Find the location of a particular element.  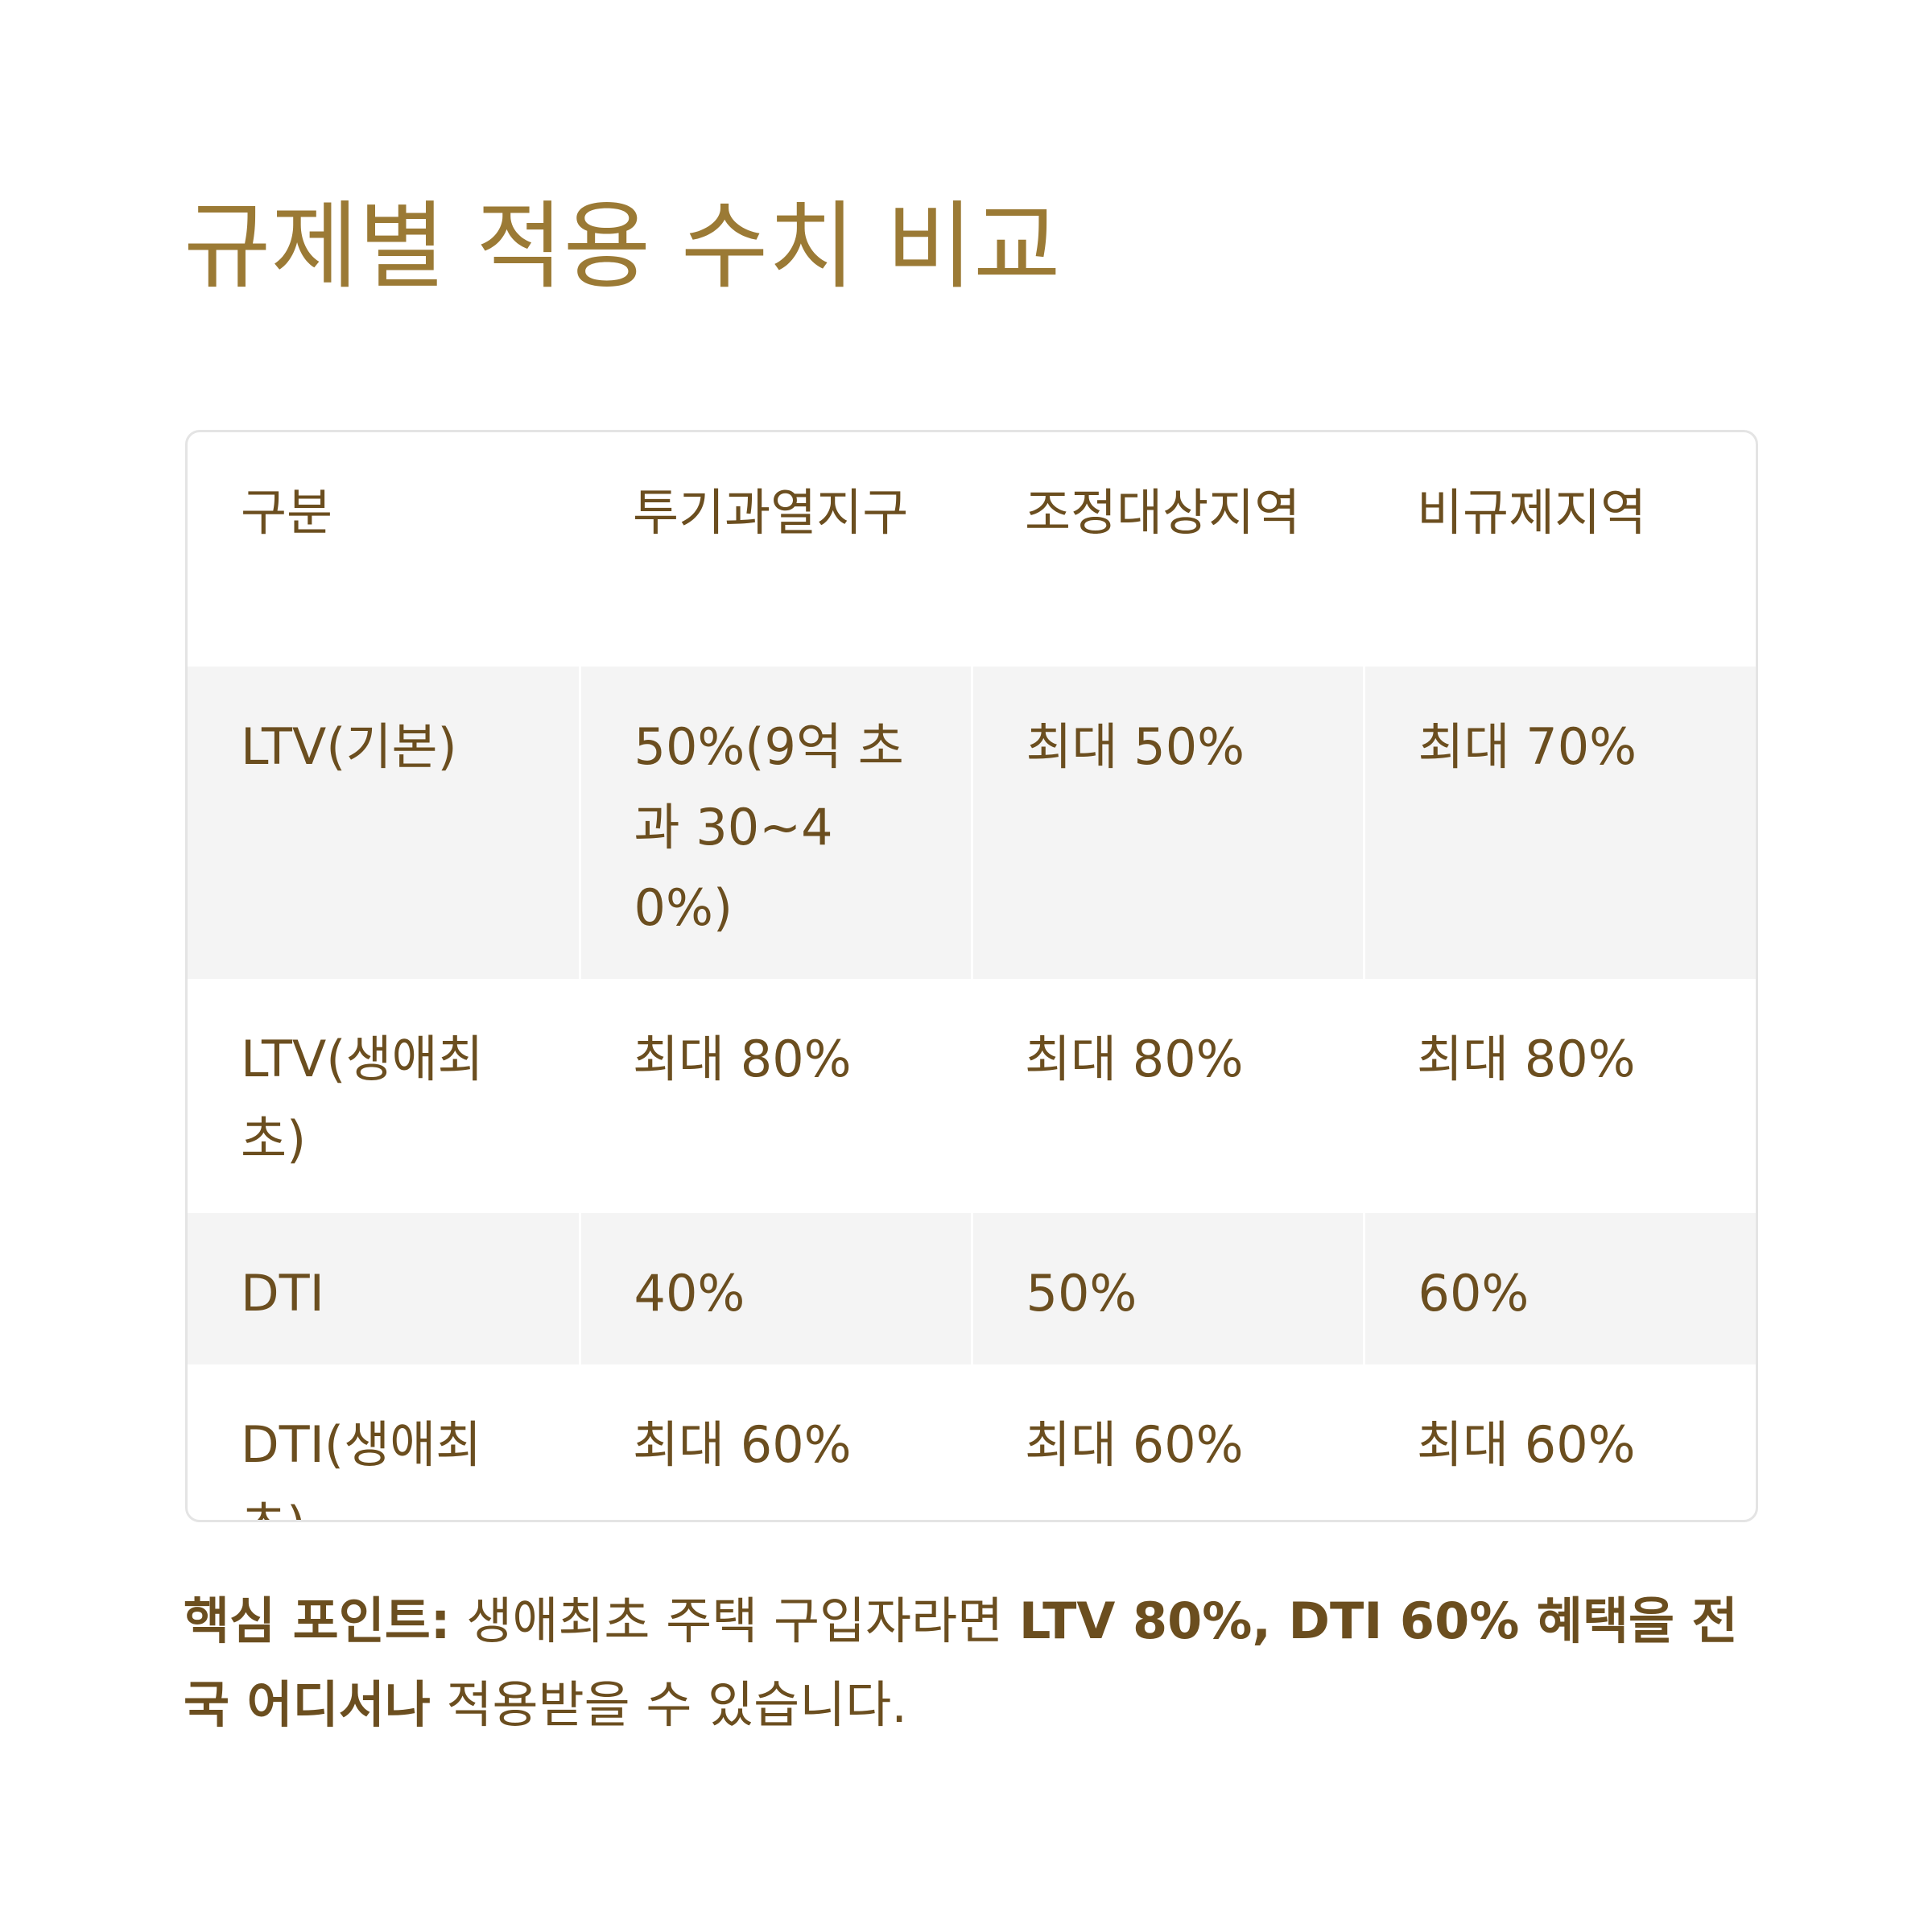

header-speculation-overheated-zone: 투기과열지구 is located at coordinates (771, 512).